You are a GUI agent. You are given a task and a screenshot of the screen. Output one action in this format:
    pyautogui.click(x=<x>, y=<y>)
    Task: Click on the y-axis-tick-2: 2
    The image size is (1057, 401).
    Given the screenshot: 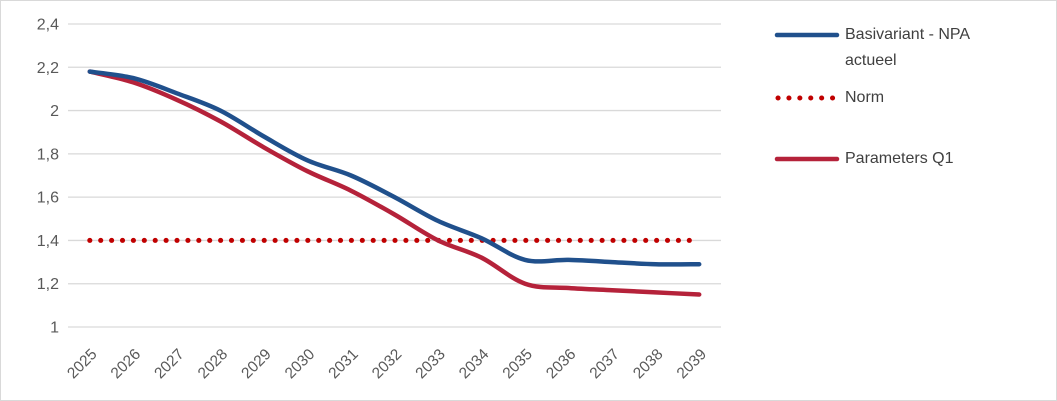 What is the action you would take?
    pyautogui.click(x=54, y=111)
    